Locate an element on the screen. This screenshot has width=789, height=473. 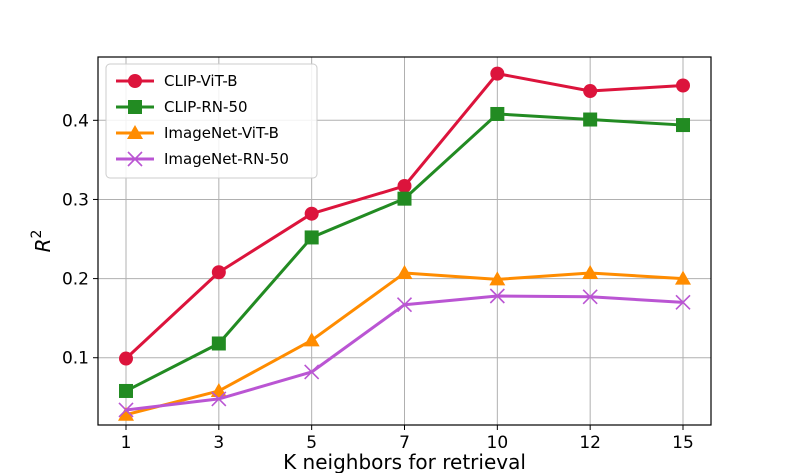
x-tick-label: 3 is located at coordinates (218, 443).